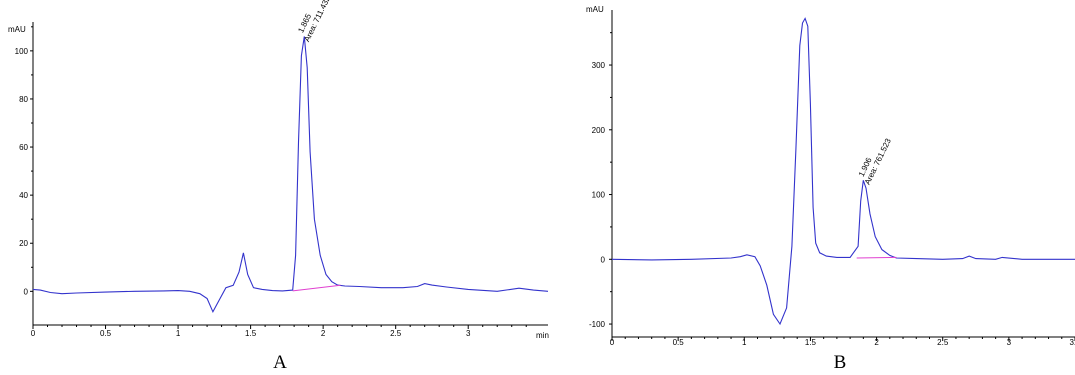  I want to click on y-tick-label: -100, so click(597, 324).